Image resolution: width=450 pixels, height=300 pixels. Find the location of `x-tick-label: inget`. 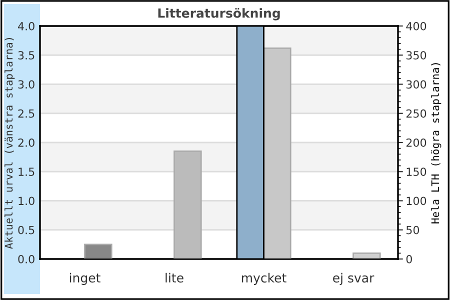

x-tick-label: inget is located at coordinates (85, 278).